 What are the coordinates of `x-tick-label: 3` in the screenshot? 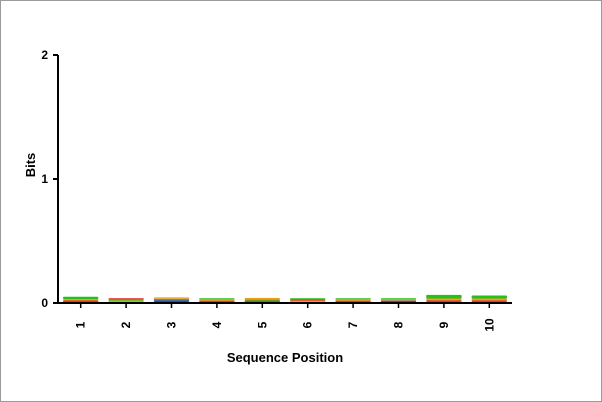 It's located at (172, 324).